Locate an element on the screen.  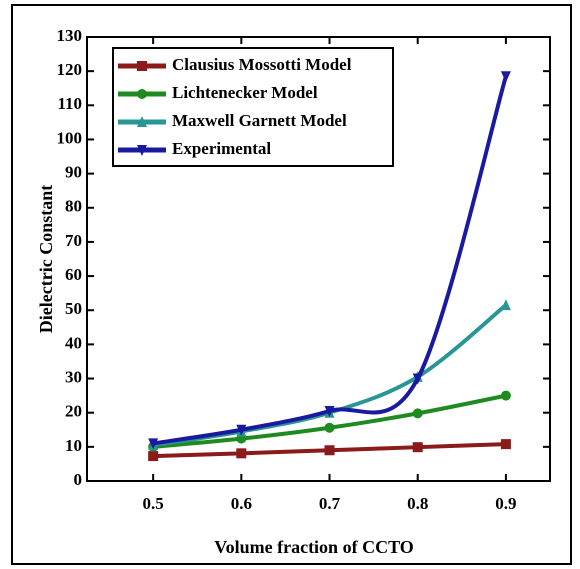
legend-label: Experimental is located at coordinates (221, 148).